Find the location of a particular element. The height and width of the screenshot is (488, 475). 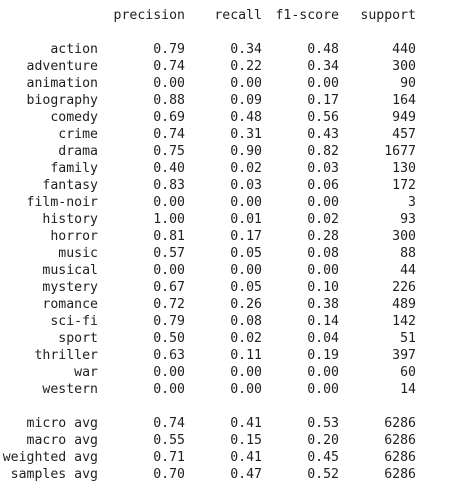

support-value: 489 is located at coordinates (404, 304).